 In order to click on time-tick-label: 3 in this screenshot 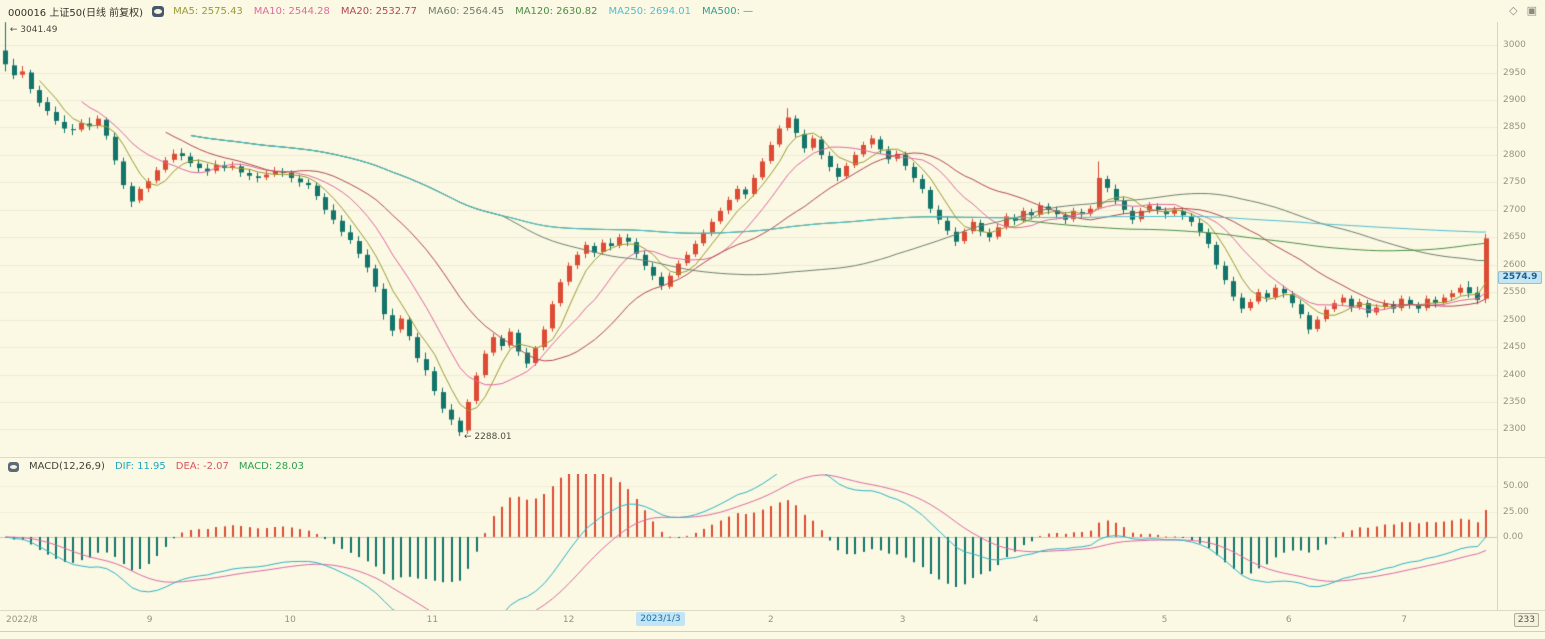, I will do `click(902, 620)`.